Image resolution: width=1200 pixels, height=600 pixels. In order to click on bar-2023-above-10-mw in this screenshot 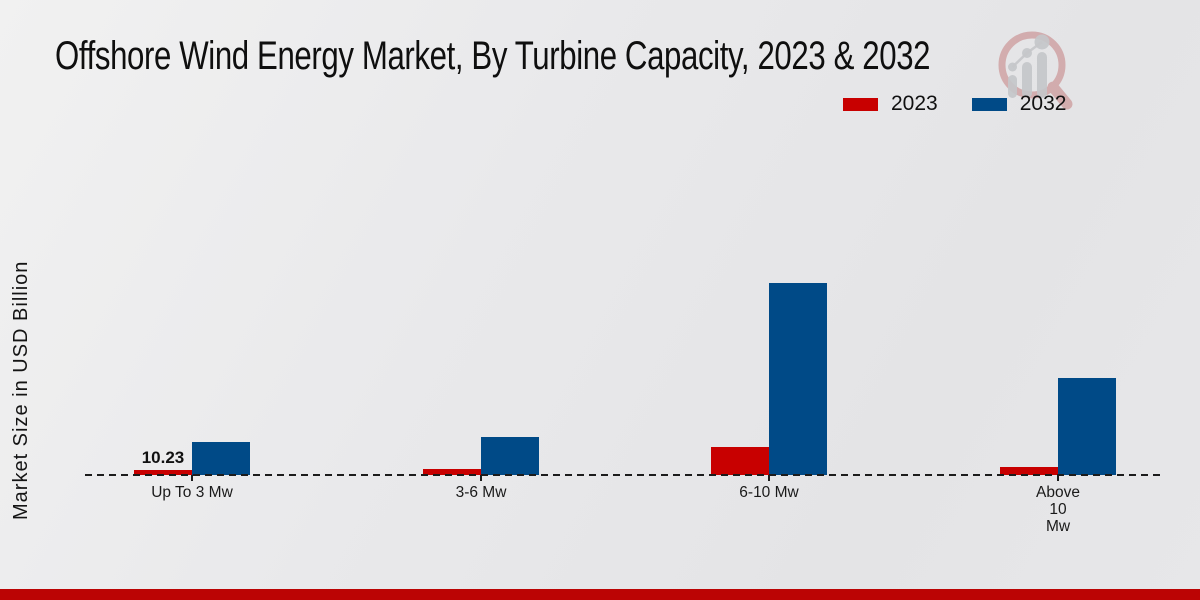, I will do `click(1029, 471)`.